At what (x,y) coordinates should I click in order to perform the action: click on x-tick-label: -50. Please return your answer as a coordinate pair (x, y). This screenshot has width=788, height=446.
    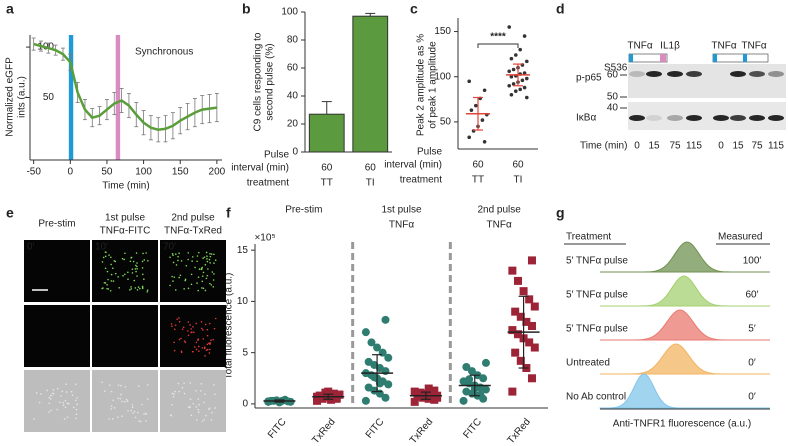
    Looking at the image, I should click on (33, 172).